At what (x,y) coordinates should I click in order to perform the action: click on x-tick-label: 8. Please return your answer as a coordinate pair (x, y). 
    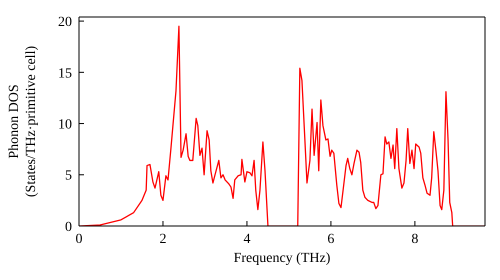
    Looking at the image, I should click on (414, 239).